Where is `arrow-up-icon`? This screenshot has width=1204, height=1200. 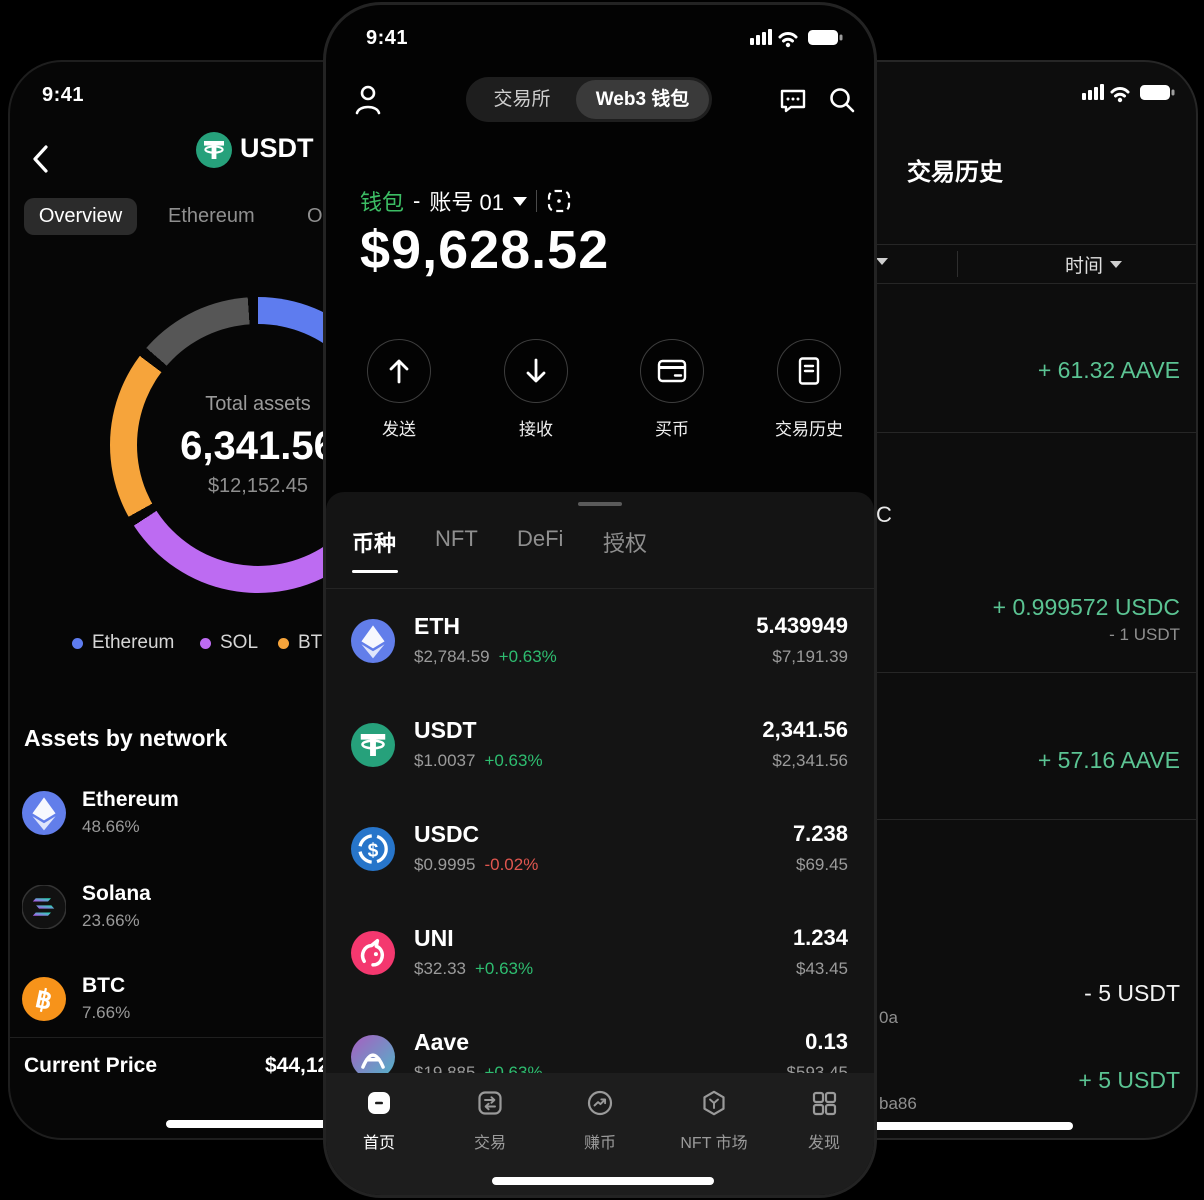 arrow-up-icon is located at coordinates (399, 371).